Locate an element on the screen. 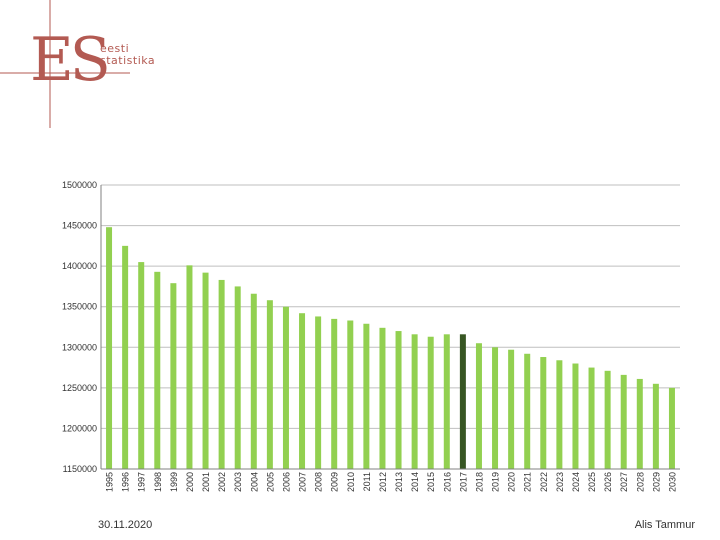 The image size is (720, 540). x-tick-label: 2025 is located at coordinates (592, 482).